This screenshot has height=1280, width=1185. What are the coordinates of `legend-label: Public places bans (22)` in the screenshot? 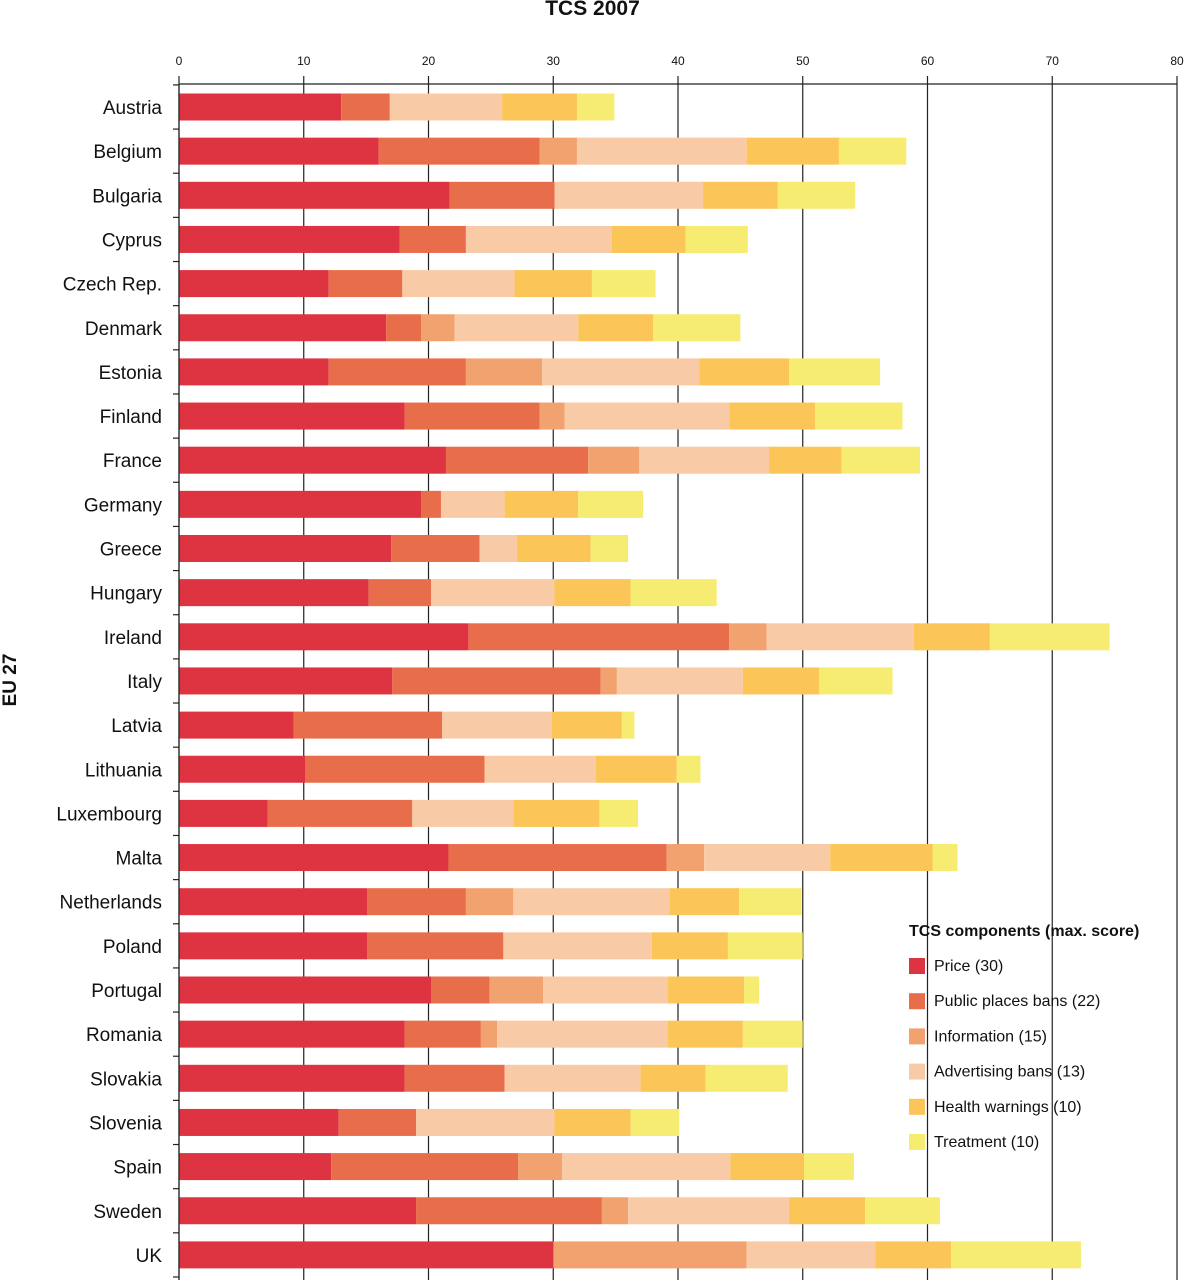 It's located at (1017, 1001).